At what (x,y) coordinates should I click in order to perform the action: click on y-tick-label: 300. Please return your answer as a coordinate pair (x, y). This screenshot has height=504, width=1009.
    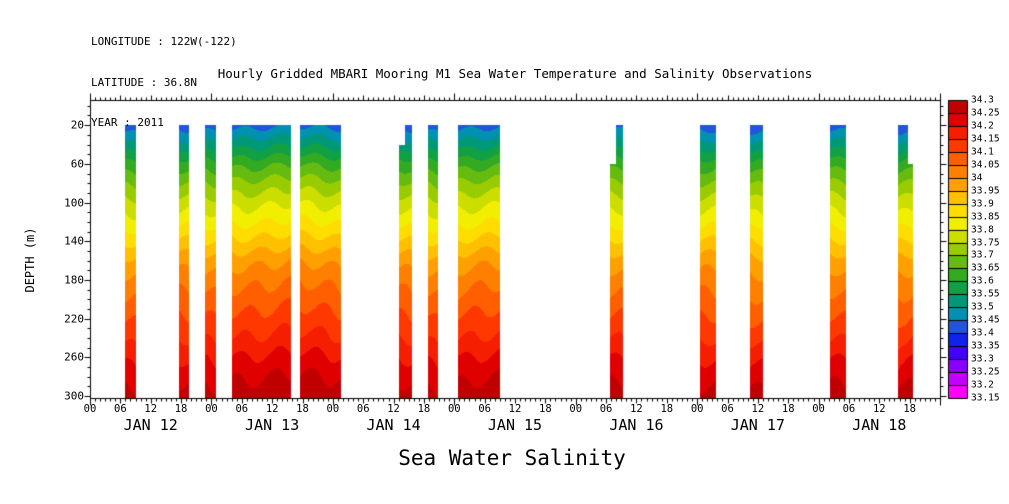
    Looking at the image, I should click on (74, 396).